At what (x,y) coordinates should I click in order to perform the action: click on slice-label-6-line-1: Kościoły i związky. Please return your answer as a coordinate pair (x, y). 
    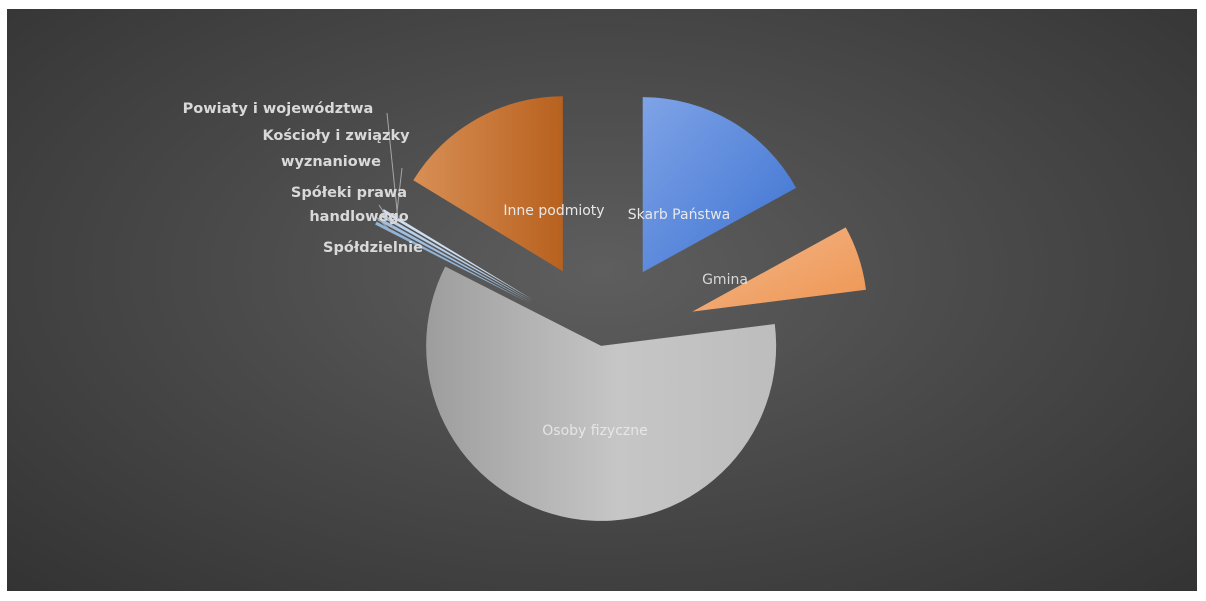
    Looking at the image, I should click on (336, 136).